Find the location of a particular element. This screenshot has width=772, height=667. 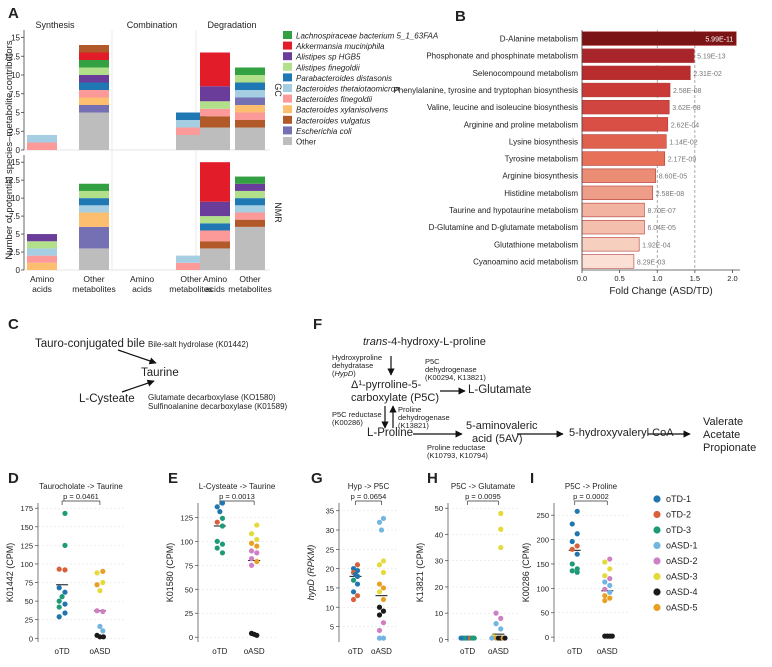

dot-ytick-label: 150 is located at coordinates (26, 527).